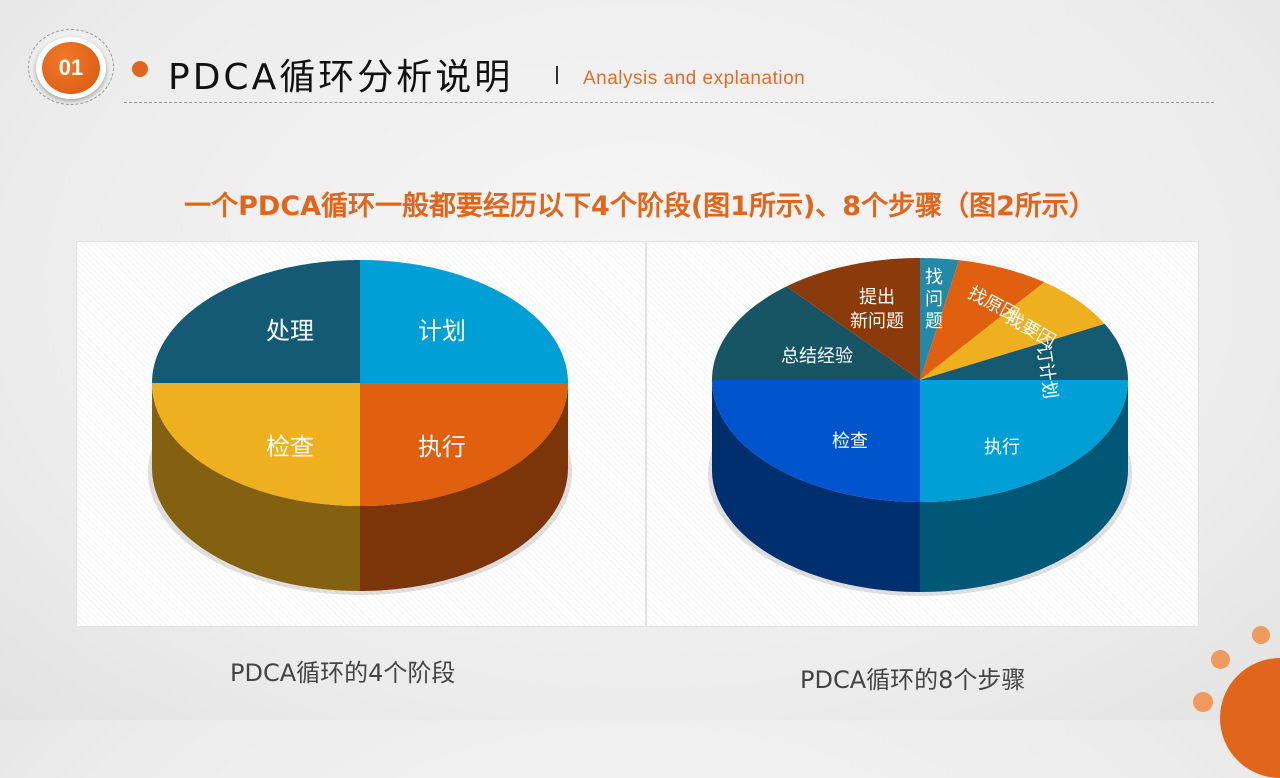 The height and width of the screenshot is (778, 1280). Describe the element at coordinates (982, 320) in the screenshot. I see `pie-slice-找原因` at that location.